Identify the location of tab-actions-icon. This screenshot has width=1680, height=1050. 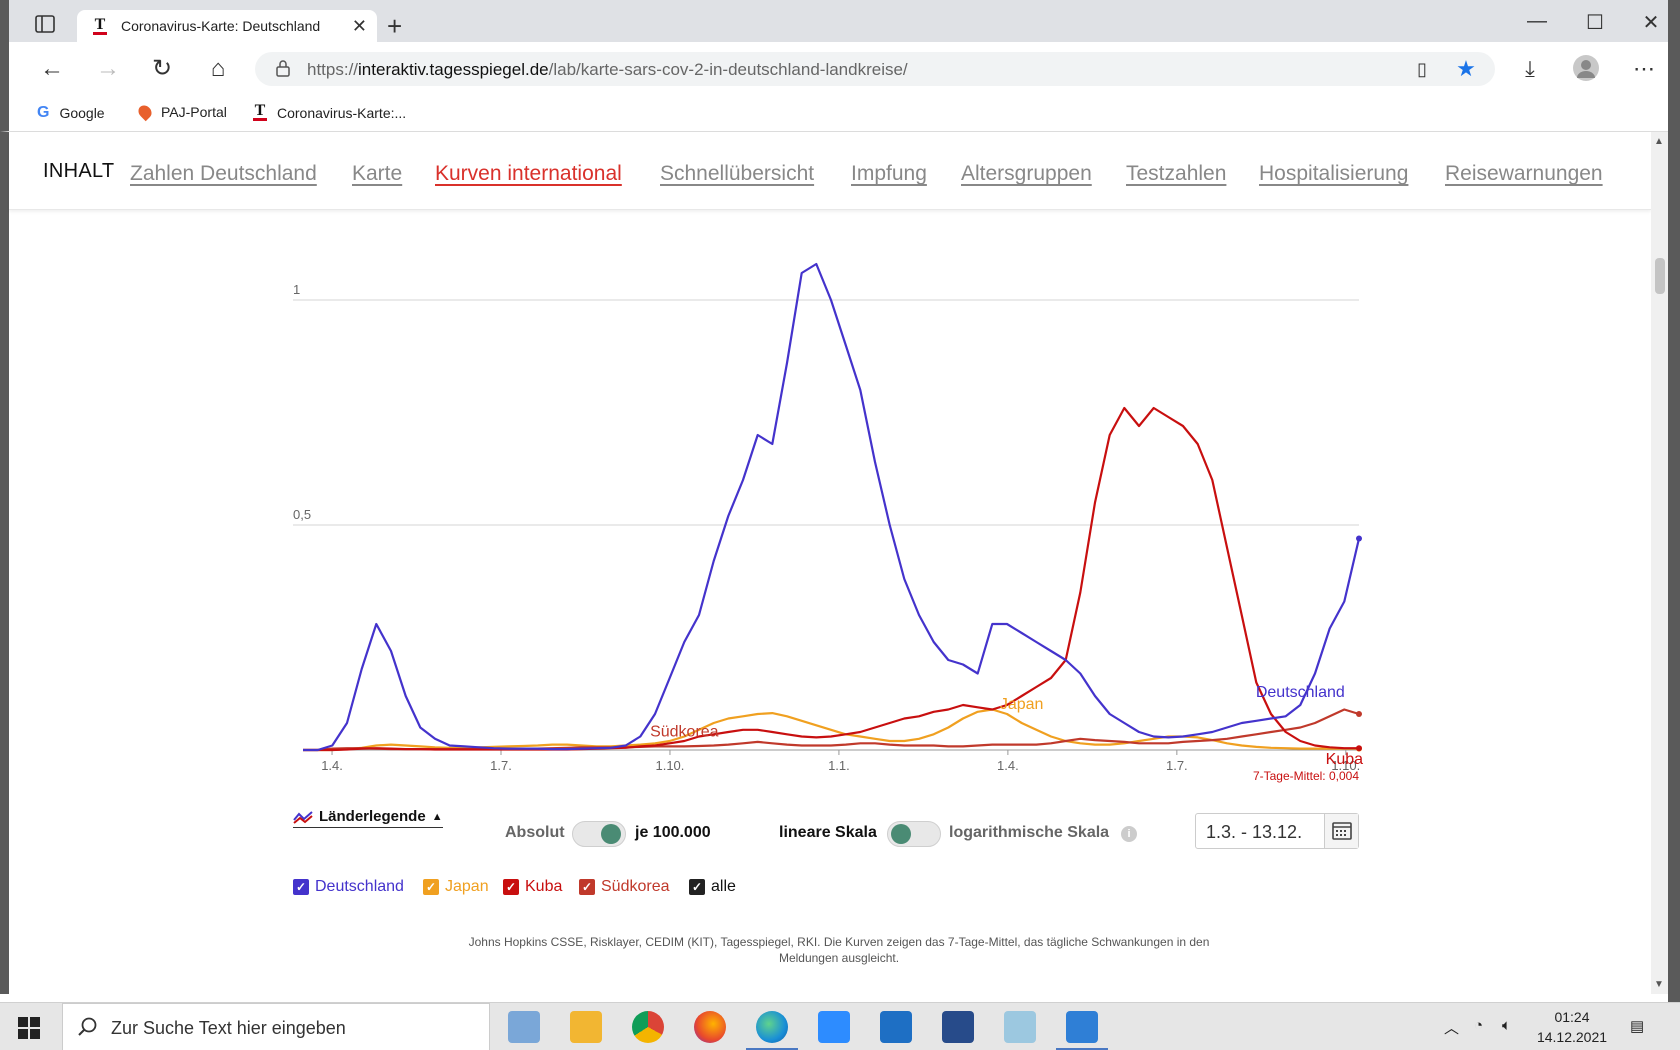
(45, 24).